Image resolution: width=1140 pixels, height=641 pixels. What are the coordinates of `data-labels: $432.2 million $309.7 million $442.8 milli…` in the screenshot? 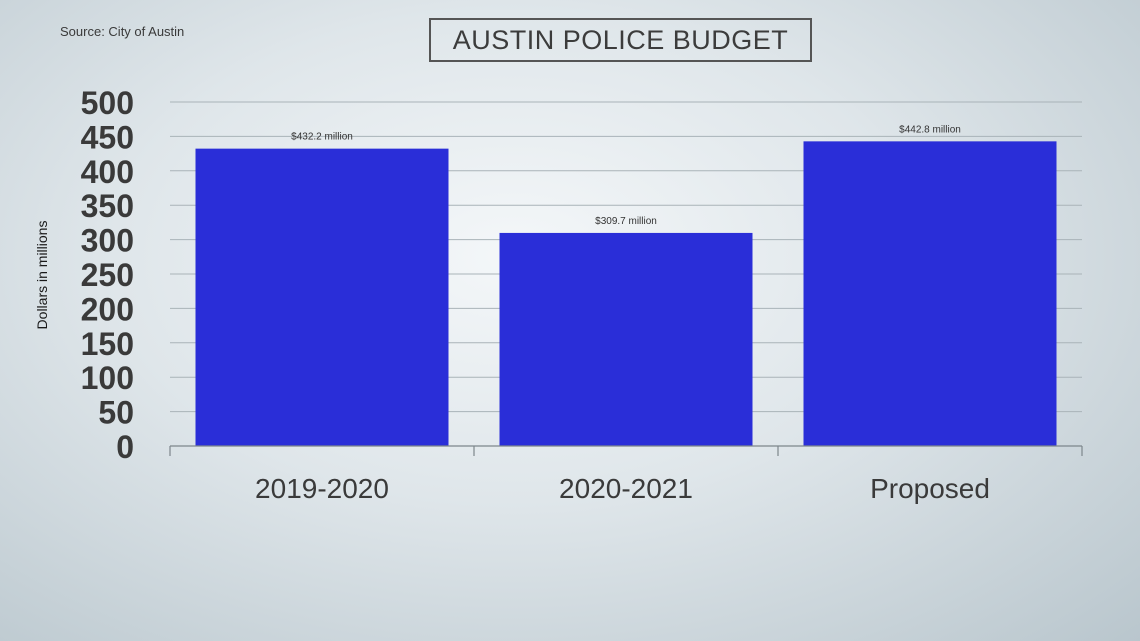 It's located at (626, 175).